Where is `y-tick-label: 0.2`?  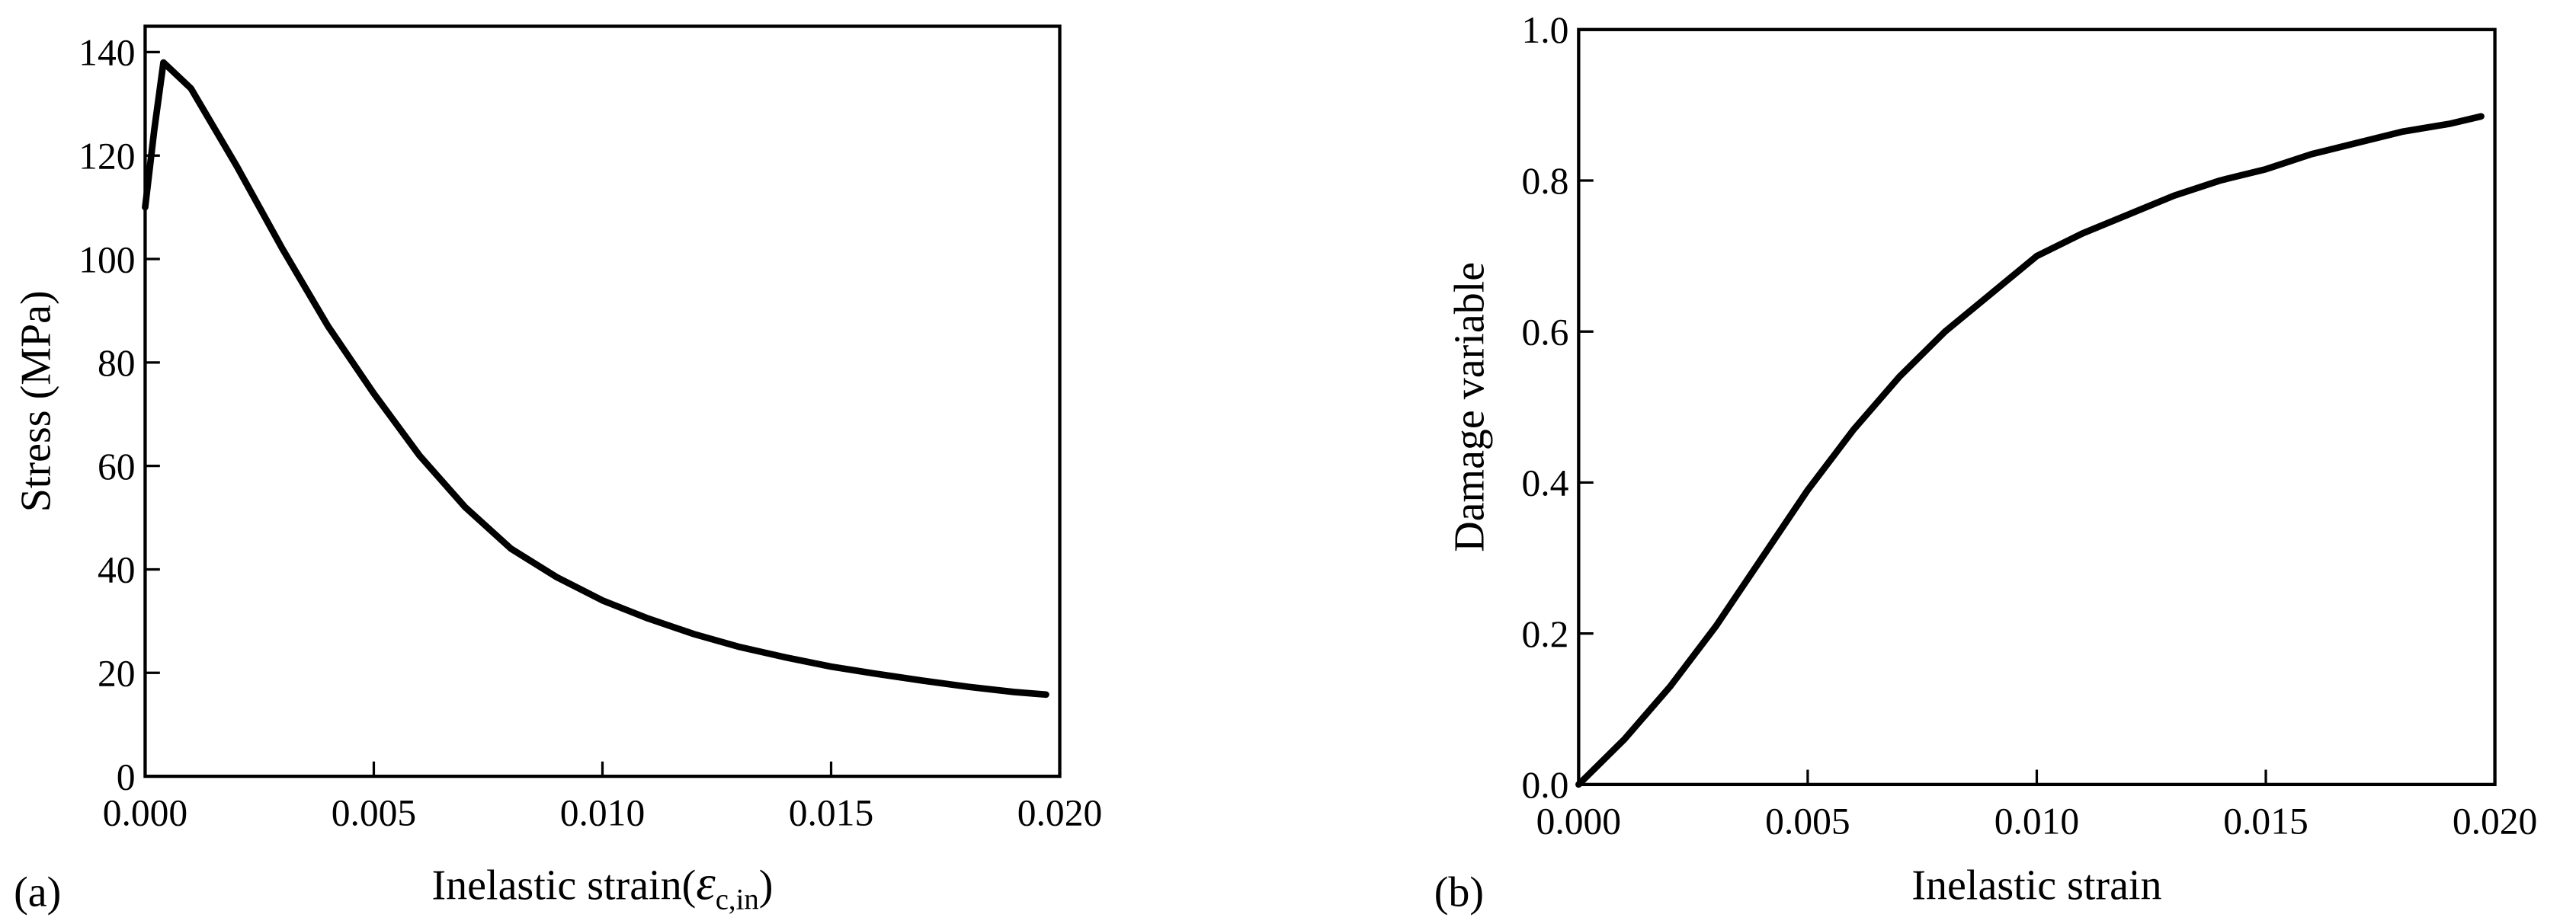
y-tick-label: 0.2 is located at coordinates (1544, 634).